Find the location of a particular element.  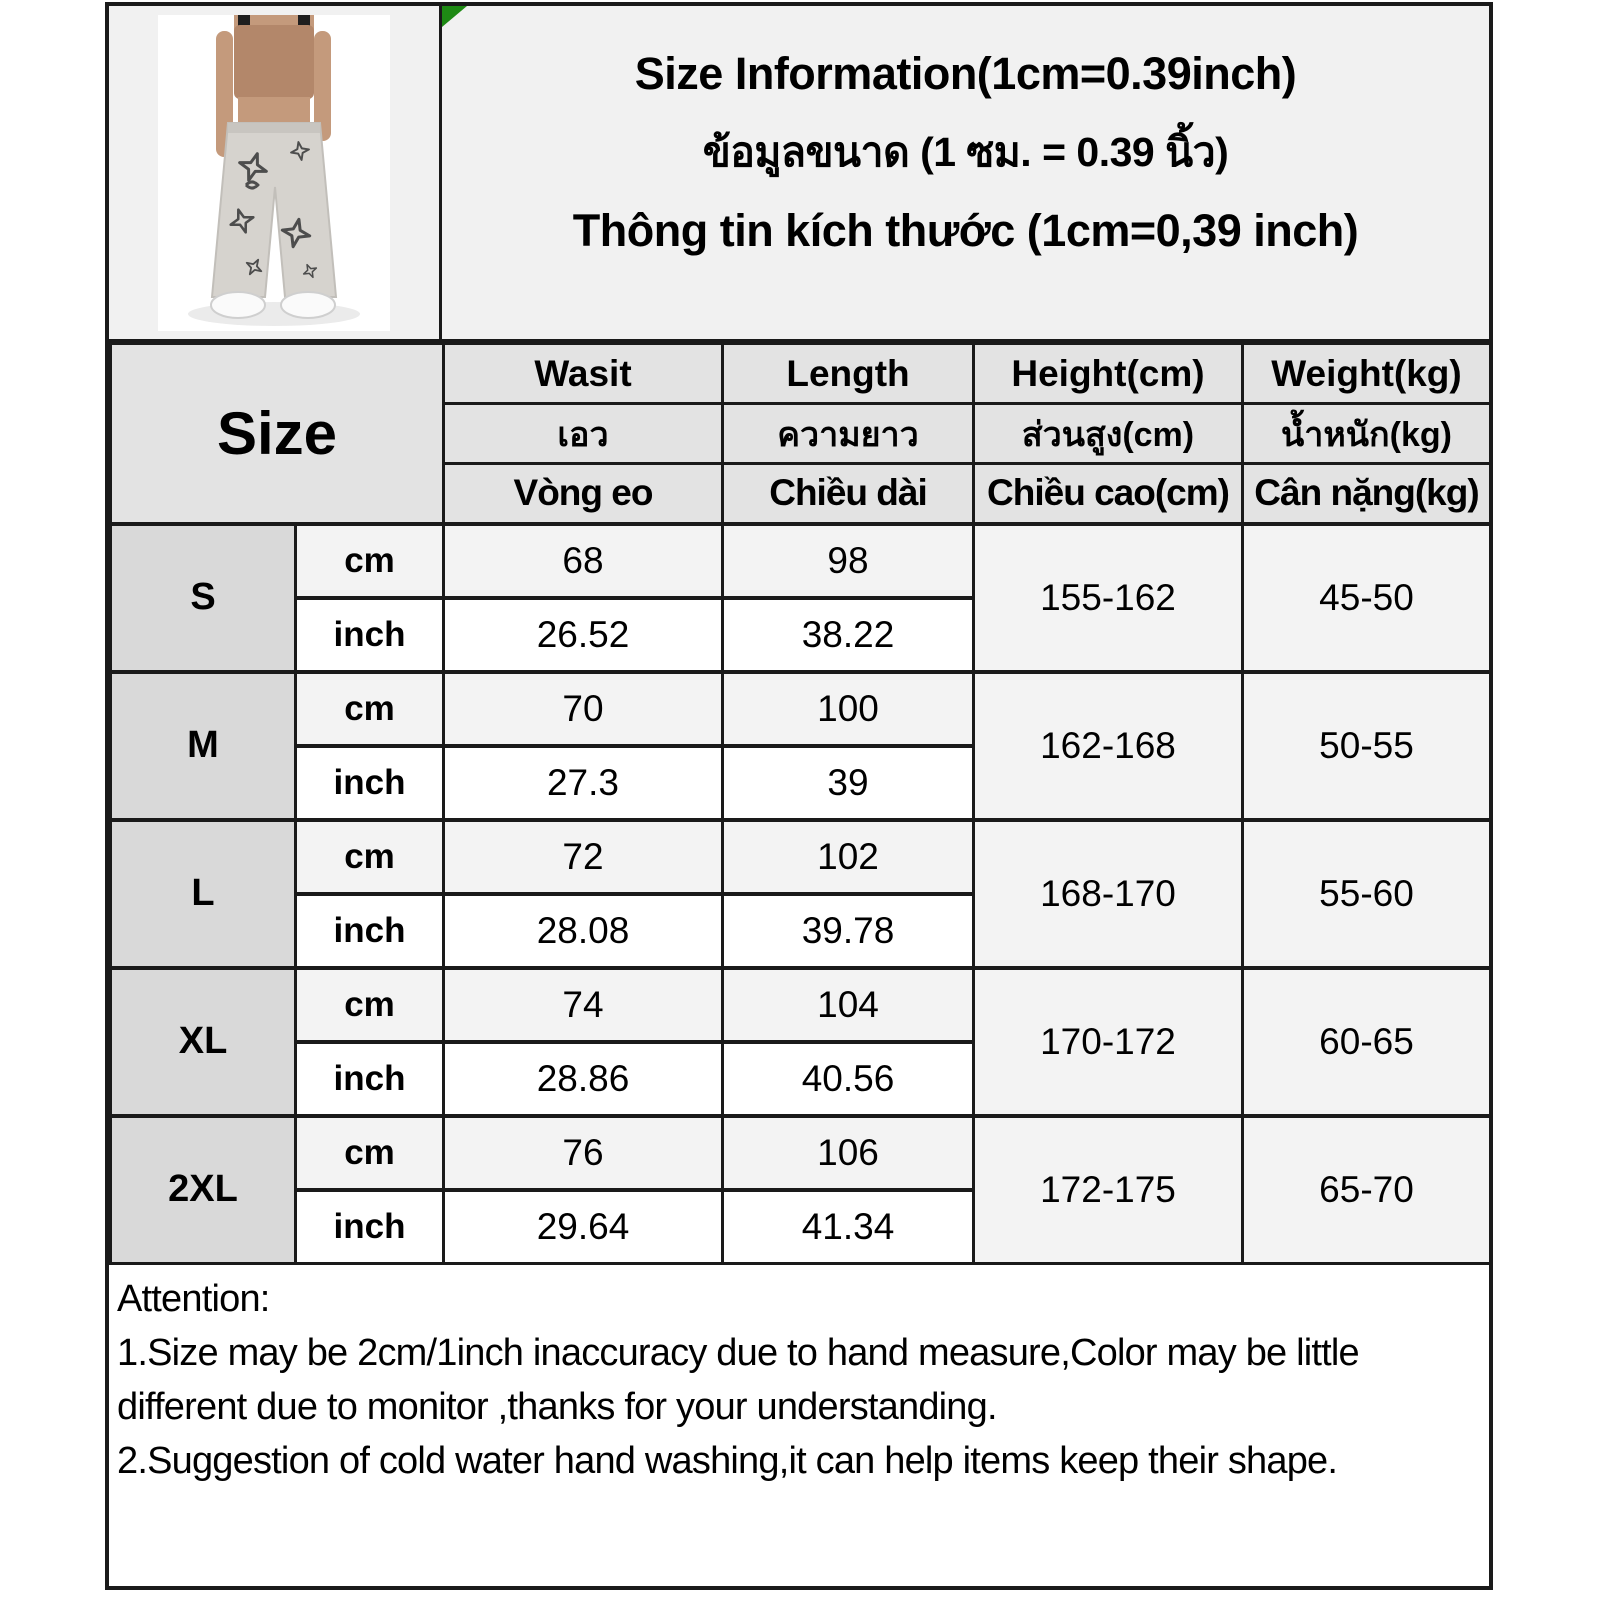

table-row-m-inch: inch 27.3 39 is located at coordinates (801, 782).